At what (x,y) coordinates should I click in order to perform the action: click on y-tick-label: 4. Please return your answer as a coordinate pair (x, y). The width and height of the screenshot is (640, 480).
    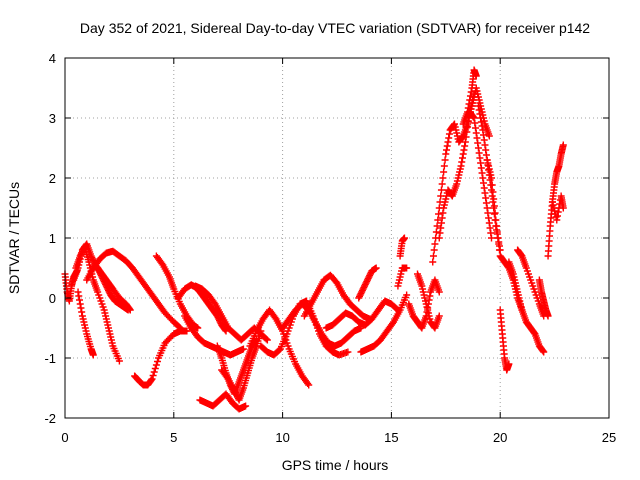
    Looking at the image, I should click on (52, 58).